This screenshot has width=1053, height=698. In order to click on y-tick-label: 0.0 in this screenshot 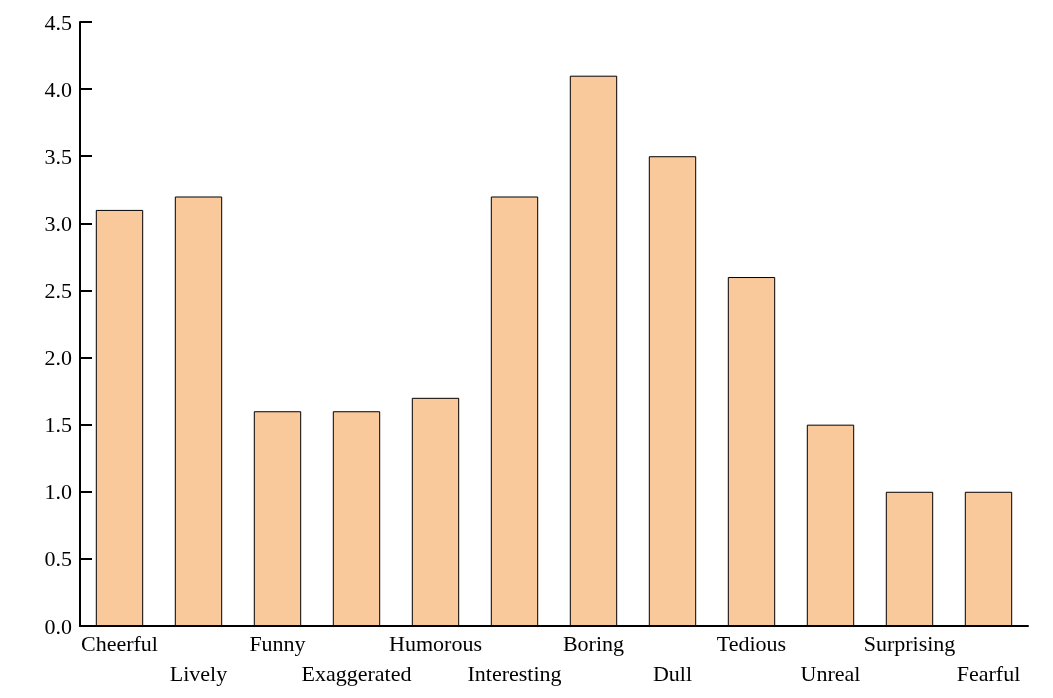, I will do `click(58, 626)`.